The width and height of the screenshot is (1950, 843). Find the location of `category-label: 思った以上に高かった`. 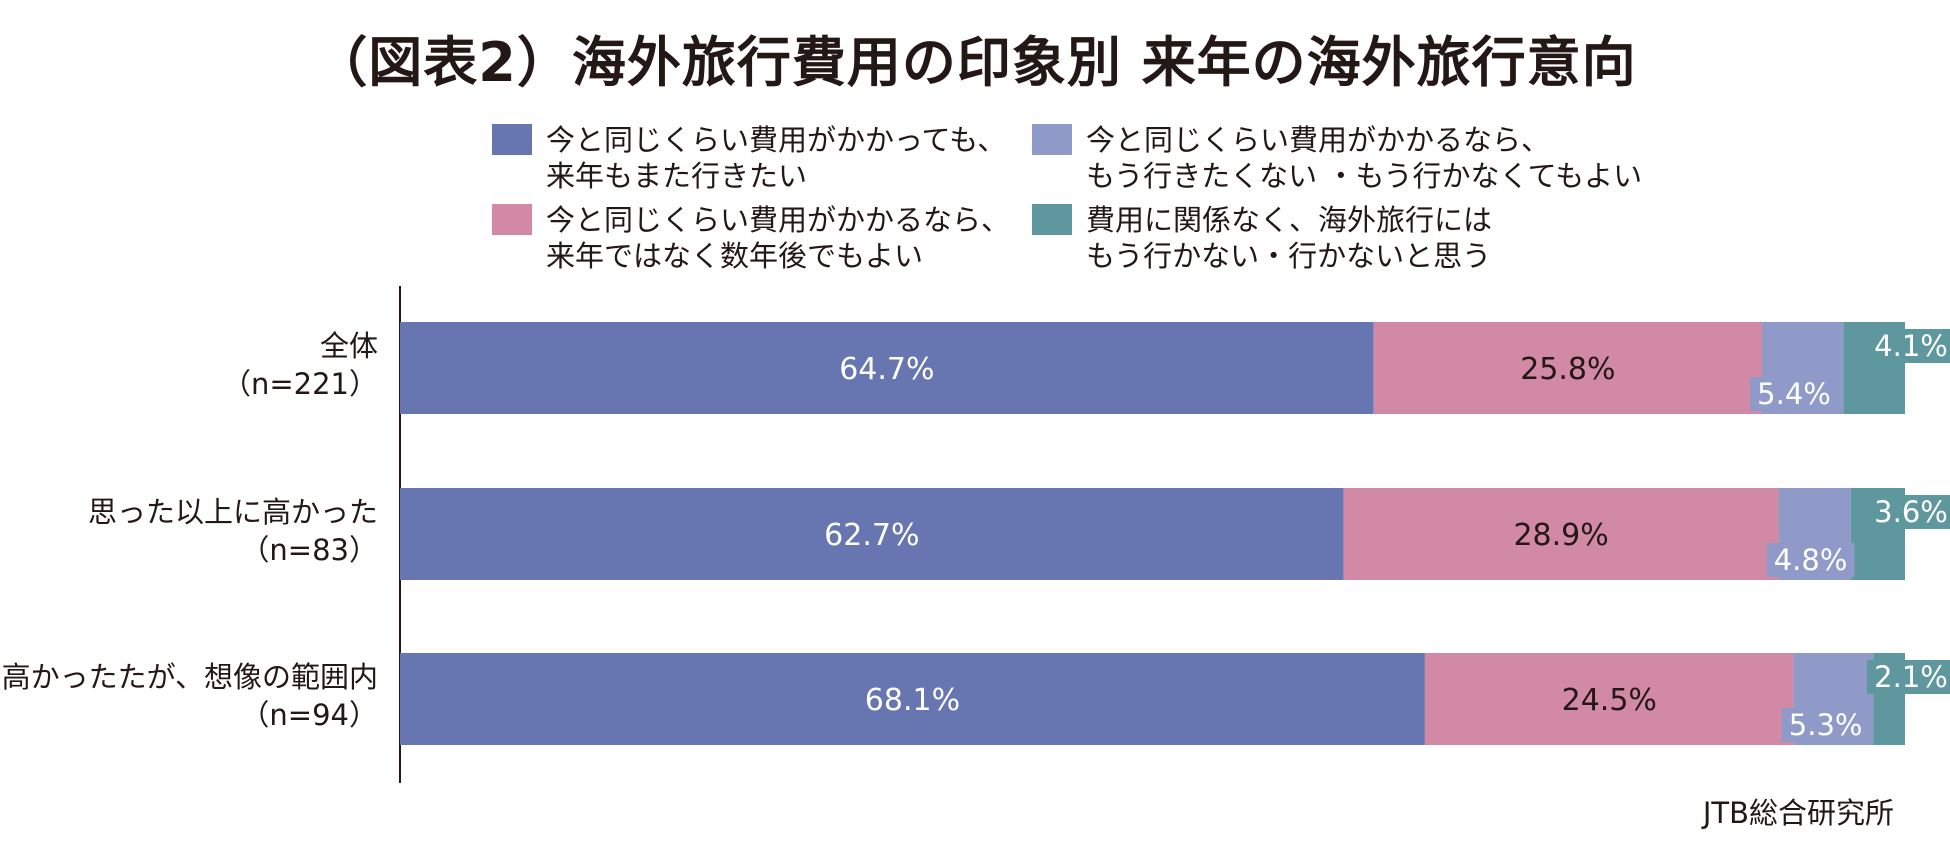

category-label: 思った以上に高かった is located at coordinates (233, 512).